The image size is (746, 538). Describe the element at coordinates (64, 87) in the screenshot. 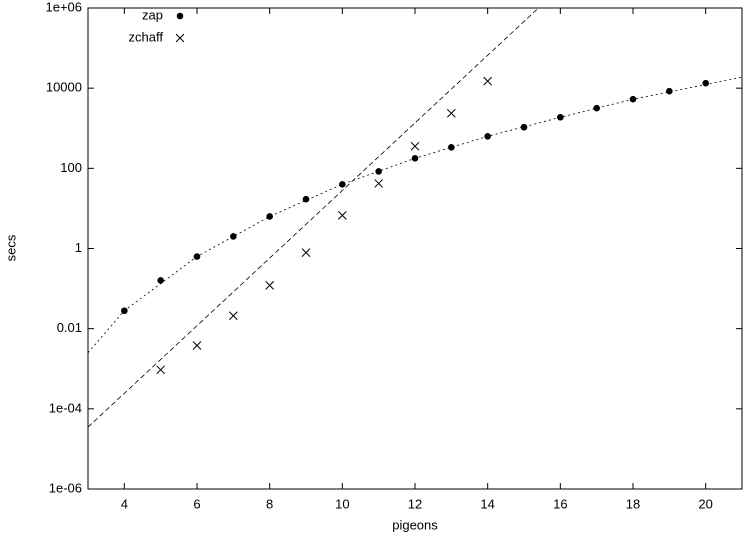

I see `y-tick-label: 10000` at that location.